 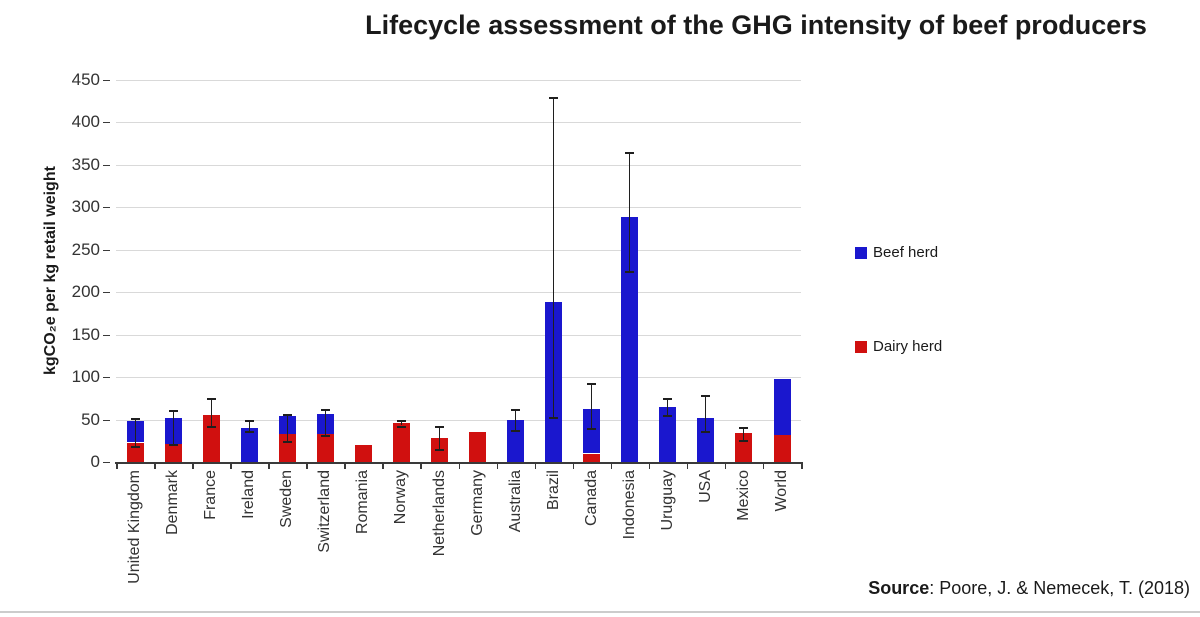 What do you see at coordinates (898, 346) in the screenshot?
I see `legend-item-dairy-herd: Dairy herd` at bounding box center [898, 346].